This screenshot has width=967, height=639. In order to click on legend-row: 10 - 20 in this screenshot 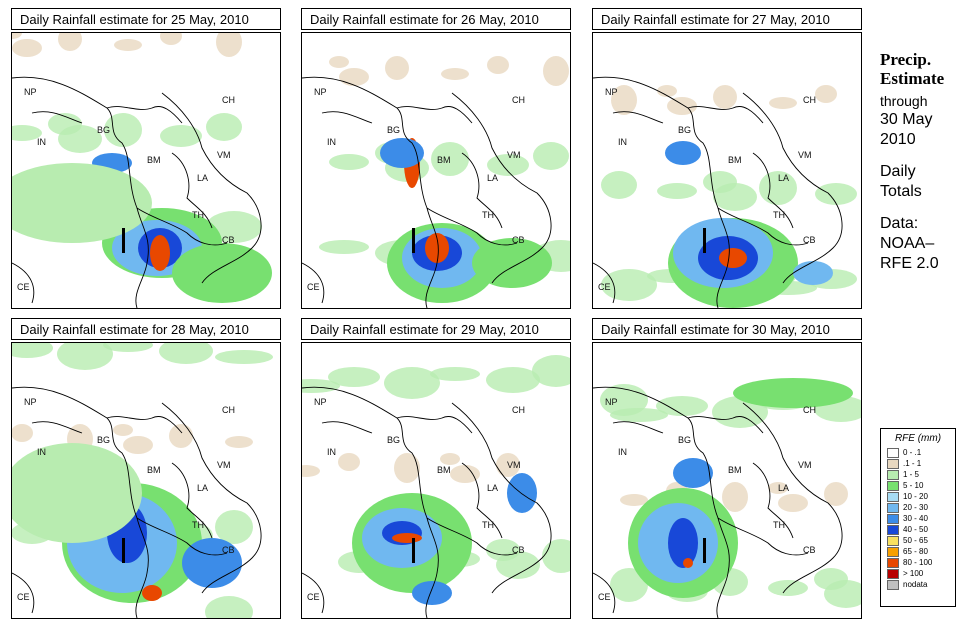, I will do `click(921, 496)`.